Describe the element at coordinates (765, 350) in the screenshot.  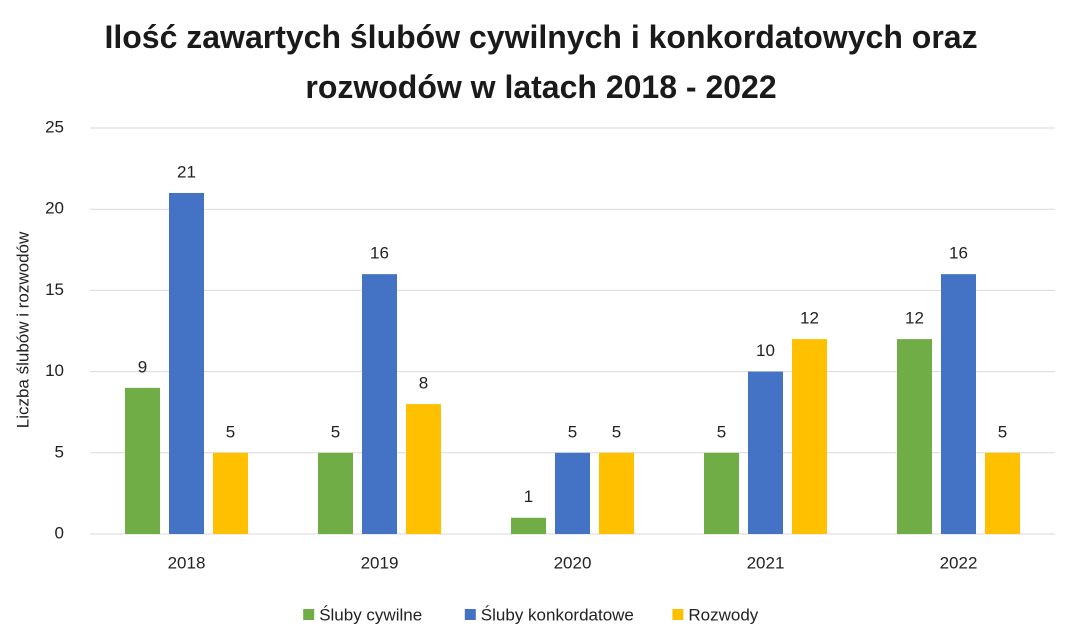
I see `data-label: 10` at that location.